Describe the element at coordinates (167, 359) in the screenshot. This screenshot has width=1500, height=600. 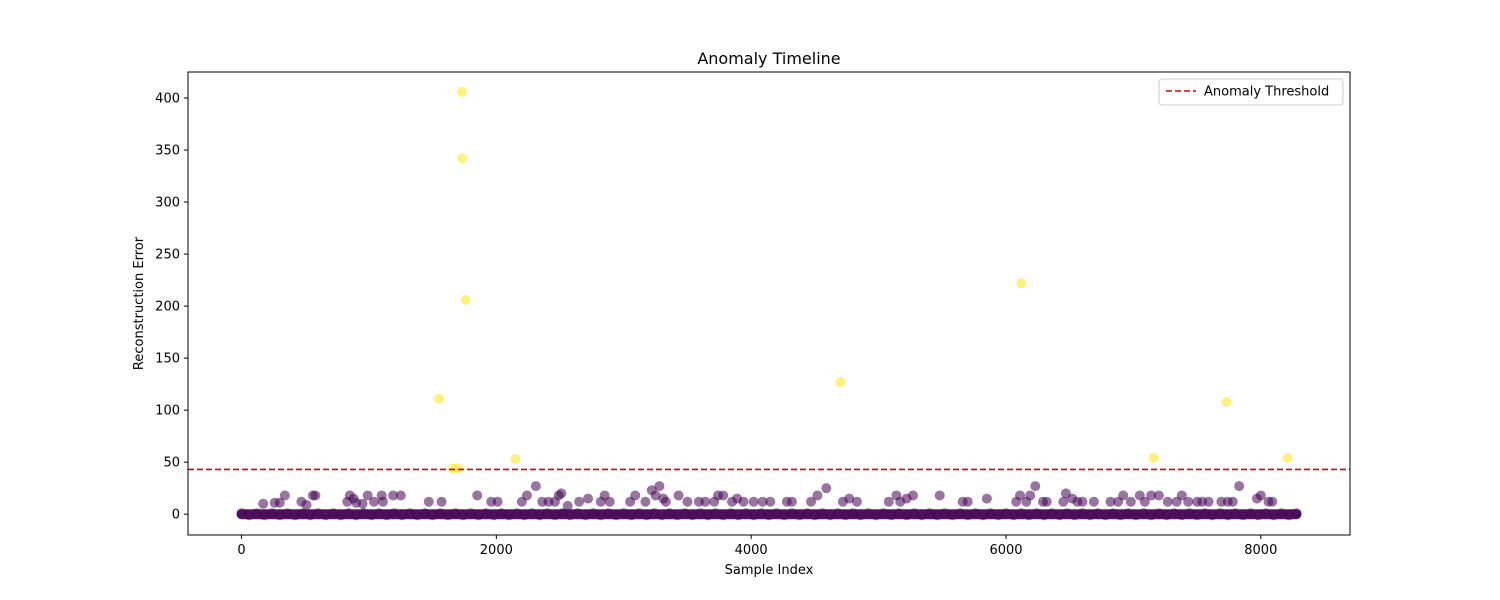
I see `y-tick-label: 150` at that location.